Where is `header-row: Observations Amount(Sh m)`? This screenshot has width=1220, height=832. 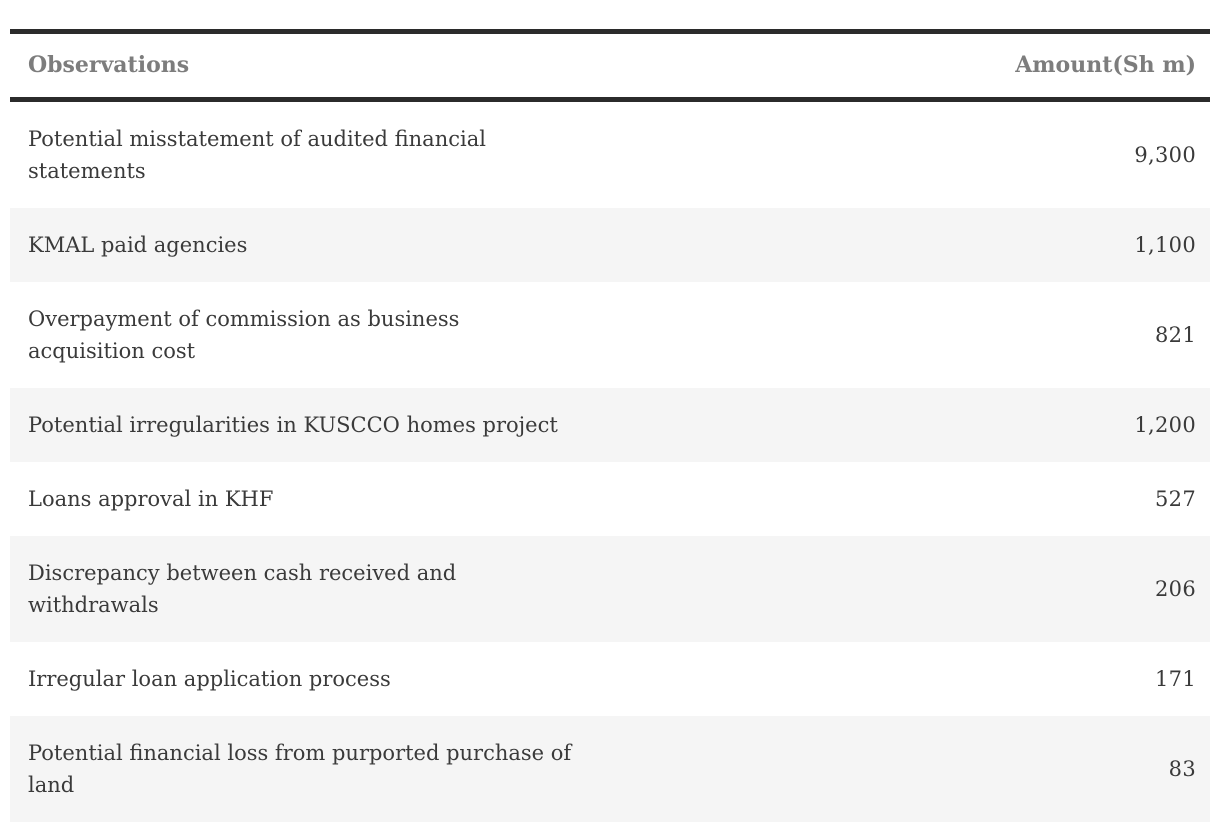
header-row: Observations Amount(Sh m) is located at coordinates (610, 66).